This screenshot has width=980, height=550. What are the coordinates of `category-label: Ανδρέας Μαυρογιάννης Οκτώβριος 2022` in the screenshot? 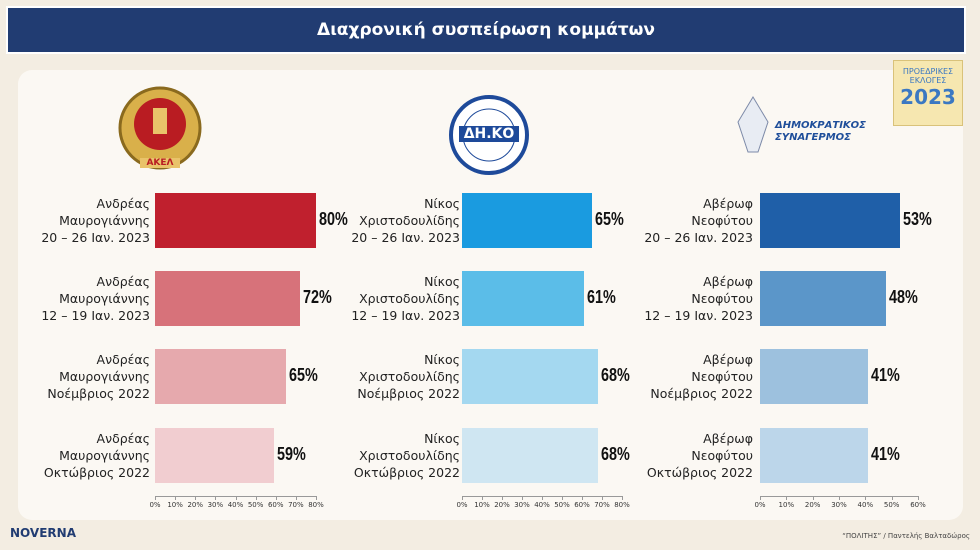 It's located at (96, 455).